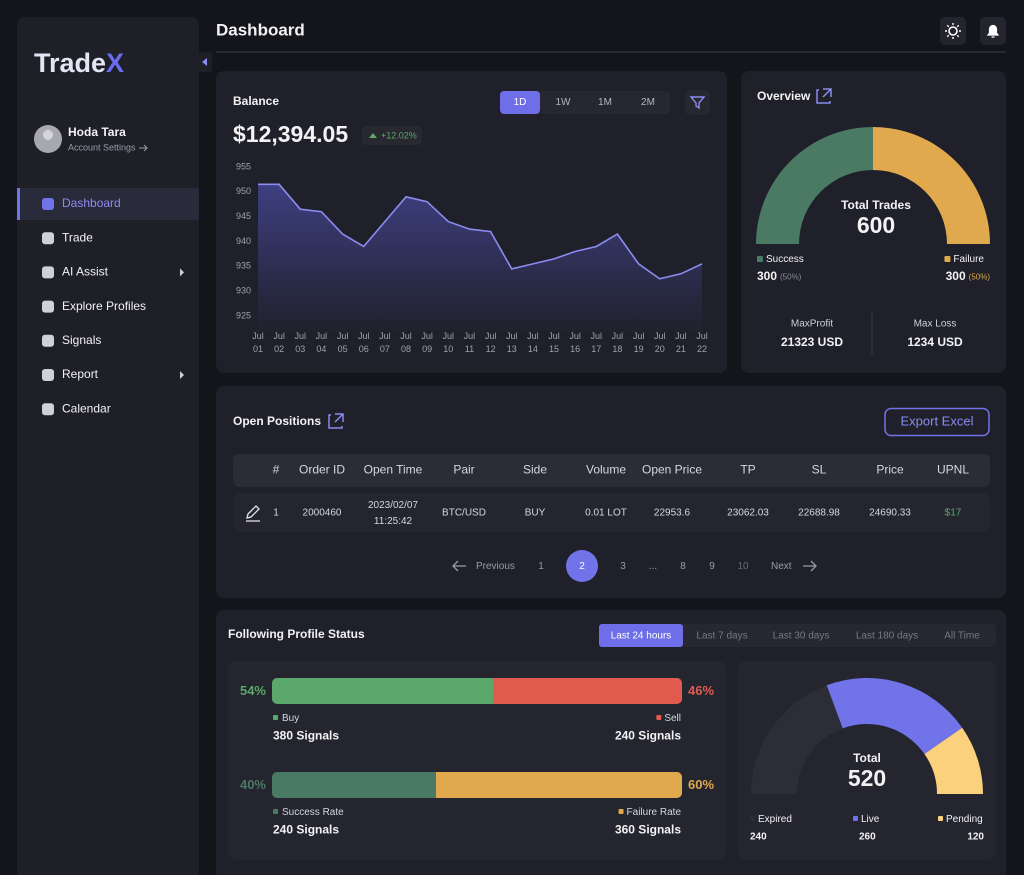 This screenshot has height=875, width=1024. I want to click on x-tick-label: Jul 13, so click(512, 342).